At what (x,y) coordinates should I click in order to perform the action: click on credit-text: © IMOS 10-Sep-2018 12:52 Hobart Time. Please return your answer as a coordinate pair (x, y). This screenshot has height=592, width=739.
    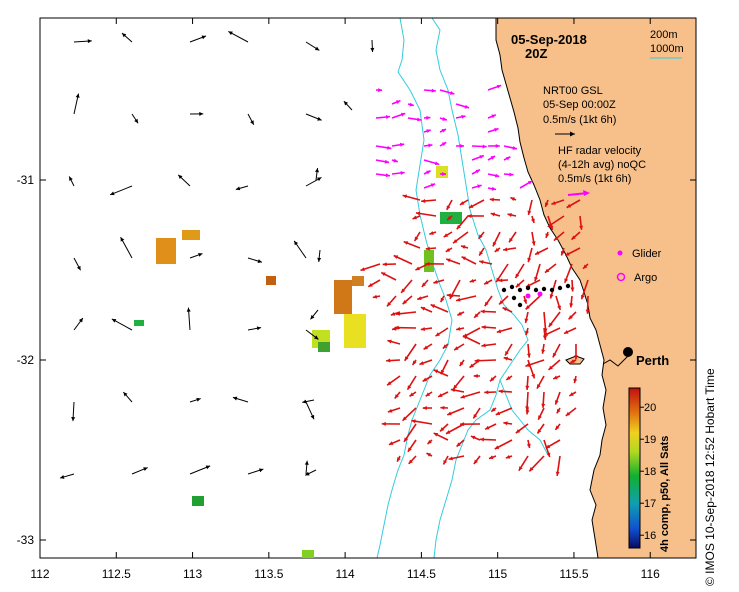
    Looking at the image, I should click on (710, 477).